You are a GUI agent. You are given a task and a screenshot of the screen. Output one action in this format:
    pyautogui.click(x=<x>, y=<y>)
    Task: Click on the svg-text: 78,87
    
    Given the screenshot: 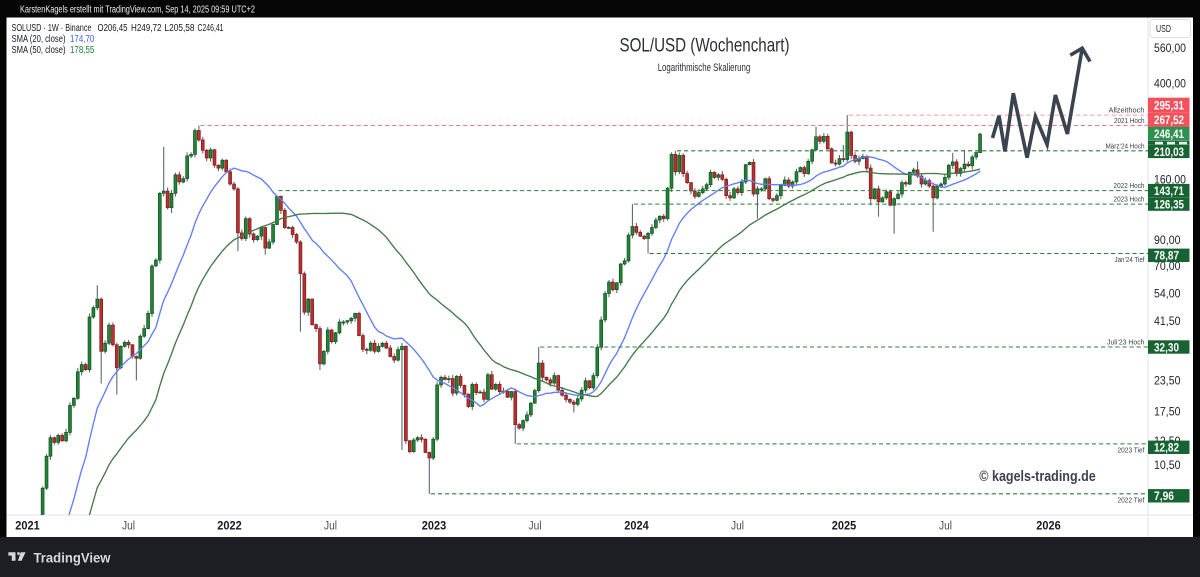 What is the action you would take?
    pyautogui.click(x=1166, y=256)
    